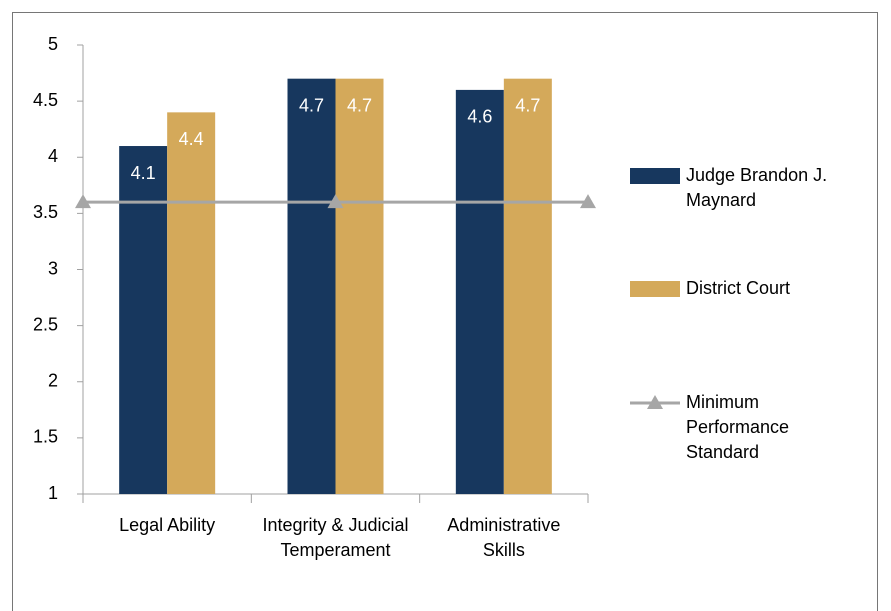 The height and width of the screenshot is (611, 891). I want to click on y-tick-label: 3.5, so click(45, 212).